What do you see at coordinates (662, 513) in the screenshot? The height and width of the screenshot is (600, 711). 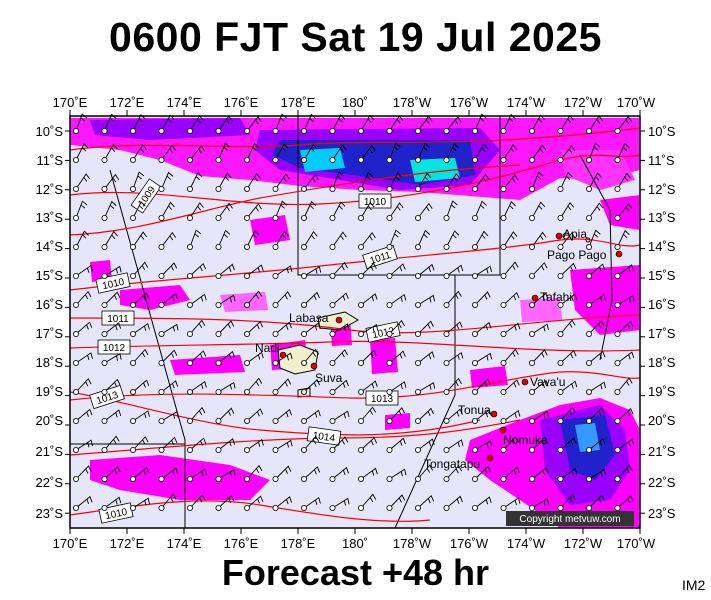 I see `lat-label: 23˚S` at bounding box center [662, 513].